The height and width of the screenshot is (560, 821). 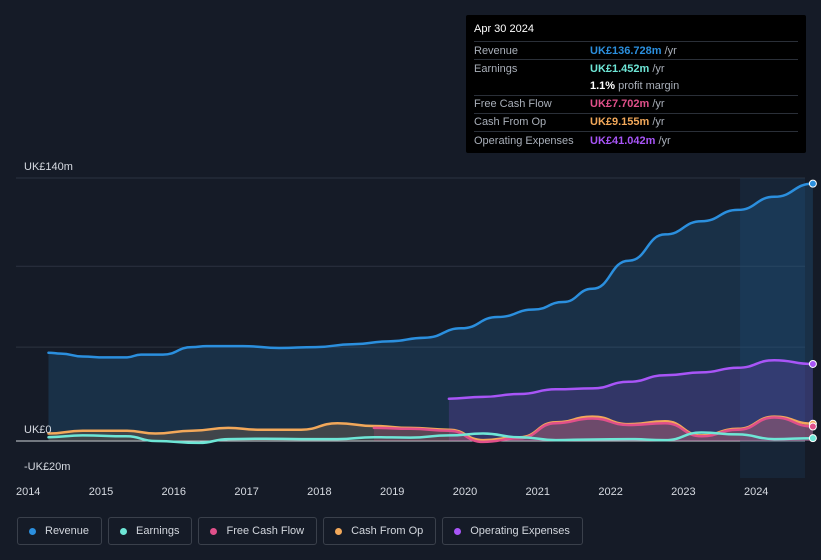 What do you see at coordinates (48, 167) in the screenshot?
I see `y-tick-label: UK£140m` at bounding box center [48, 167].